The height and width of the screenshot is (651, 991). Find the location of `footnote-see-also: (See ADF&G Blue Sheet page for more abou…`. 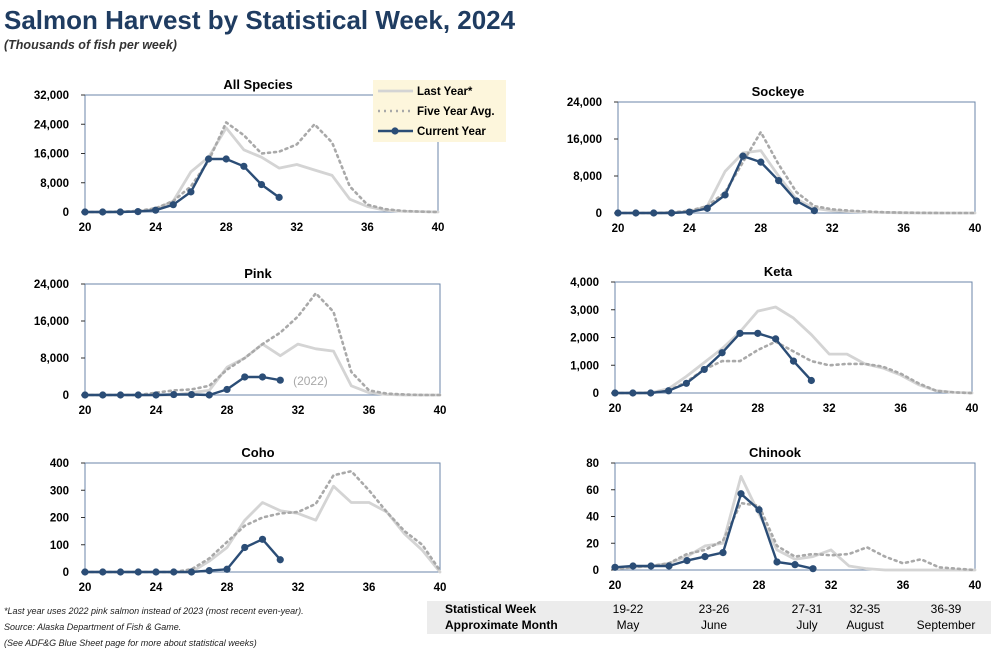

footnote-see-also: (See ADF&G Blue Sheet page for more abou… is located at coordinates (130, 643).